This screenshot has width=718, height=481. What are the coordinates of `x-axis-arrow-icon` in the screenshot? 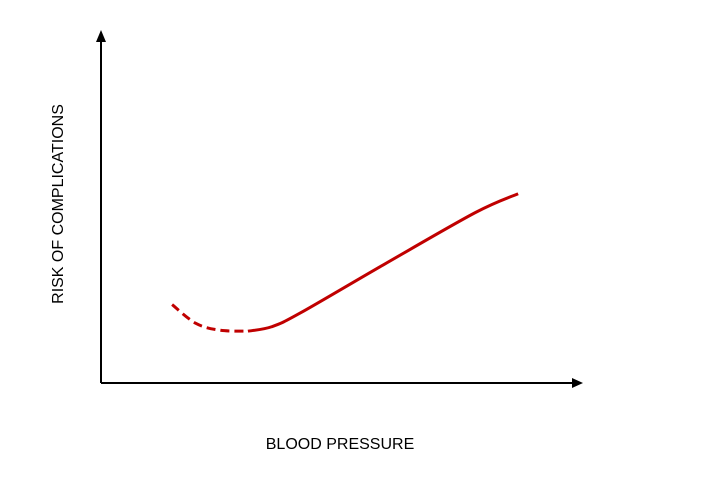 It's located at (577, 383).